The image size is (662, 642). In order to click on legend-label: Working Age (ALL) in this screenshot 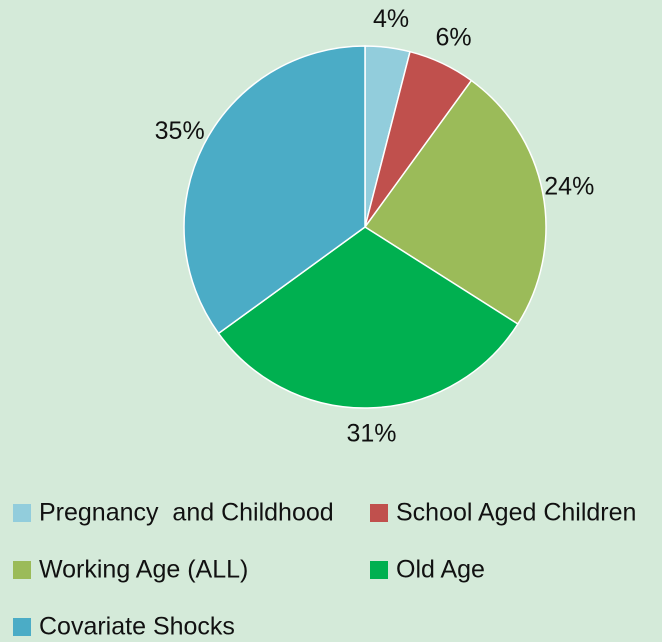, I will do `click(143, 570)`.